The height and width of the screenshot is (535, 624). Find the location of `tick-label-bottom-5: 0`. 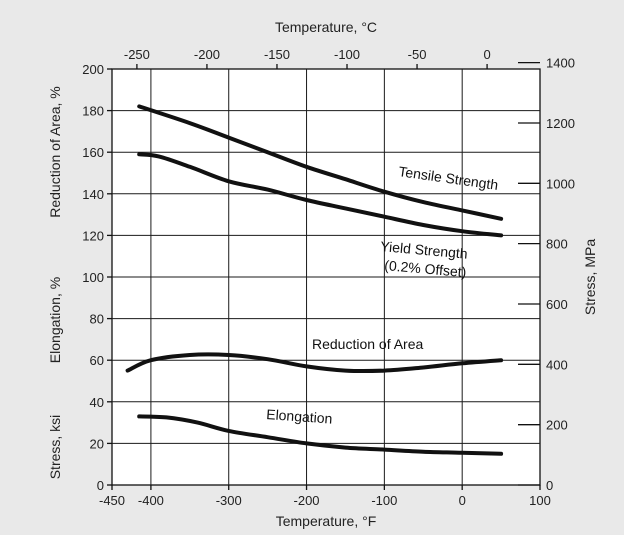

tick-label-bottom-5: 0 is located at coordinates (462, 500).